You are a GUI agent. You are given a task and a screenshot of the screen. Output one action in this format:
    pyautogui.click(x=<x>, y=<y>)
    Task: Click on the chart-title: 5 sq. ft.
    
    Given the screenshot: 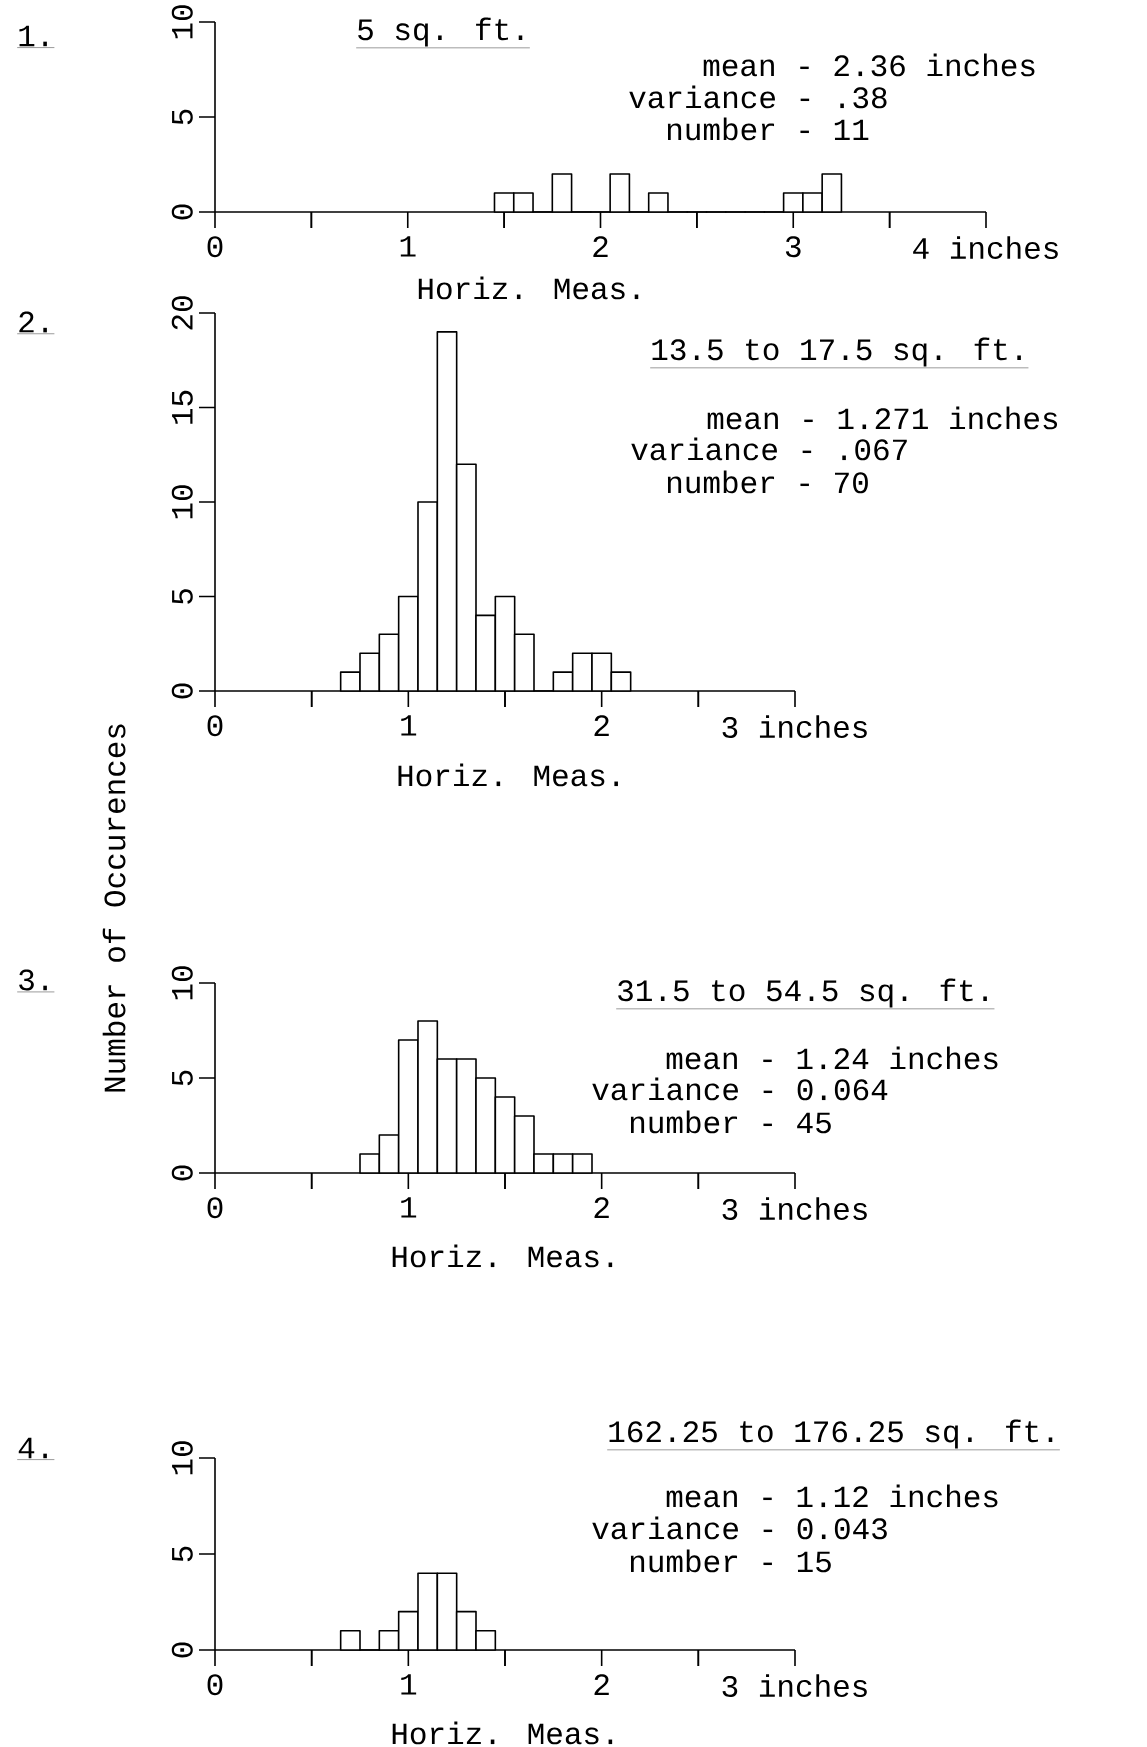 What is the action you would take?
    pyautogui.click(x=440, y=32)
    